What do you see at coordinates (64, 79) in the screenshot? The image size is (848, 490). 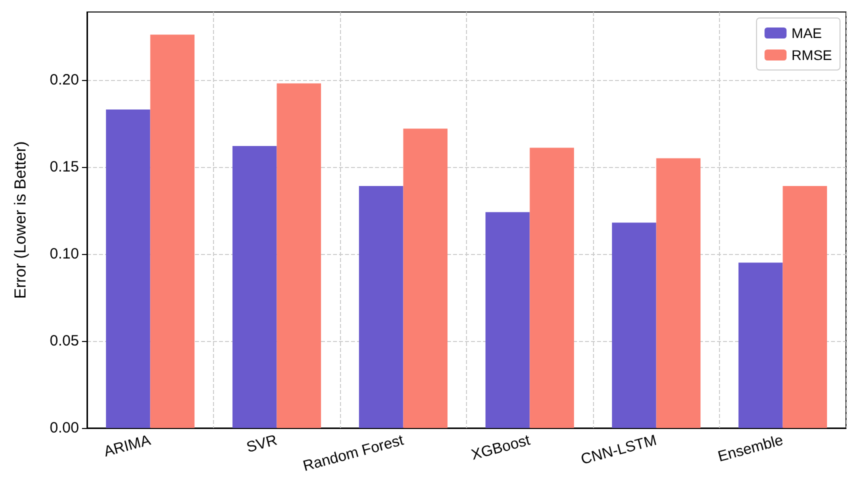 I see `y-tick-label: 0.20` at bounding box center [64, 79].